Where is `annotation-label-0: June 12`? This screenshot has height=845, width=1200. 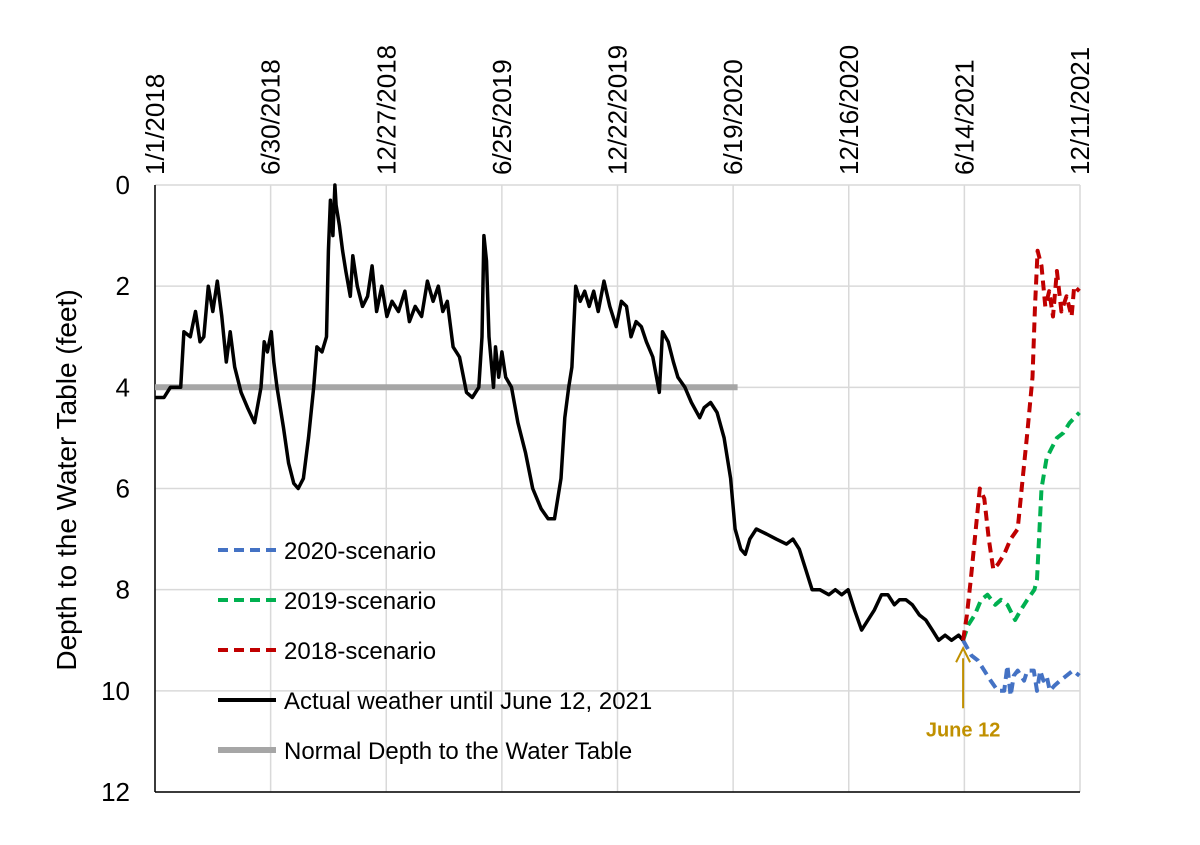
annotation-label-0: June 12 is located at coordinates (963, 730).